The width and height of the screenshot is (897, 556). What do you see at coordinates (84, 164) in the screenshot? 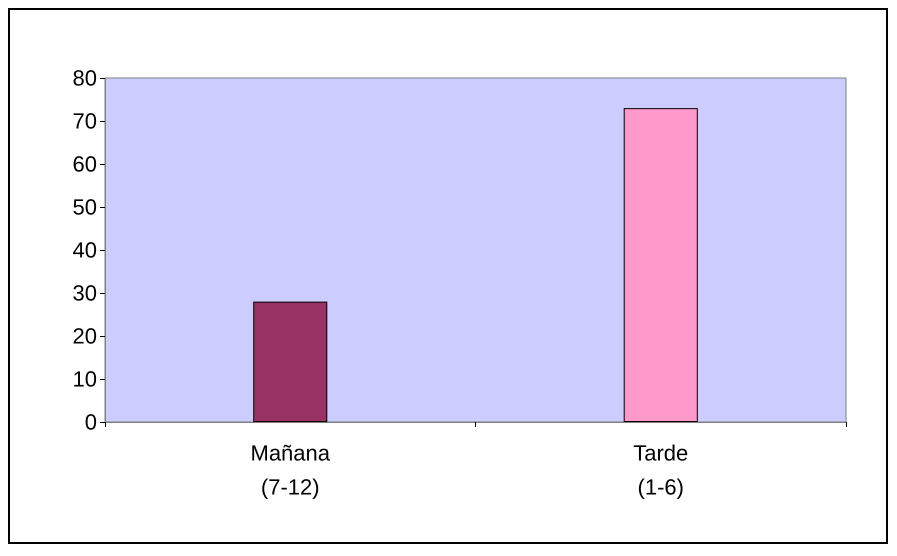
I see `y-tick-label: 60` at bounding box center [84, 164].